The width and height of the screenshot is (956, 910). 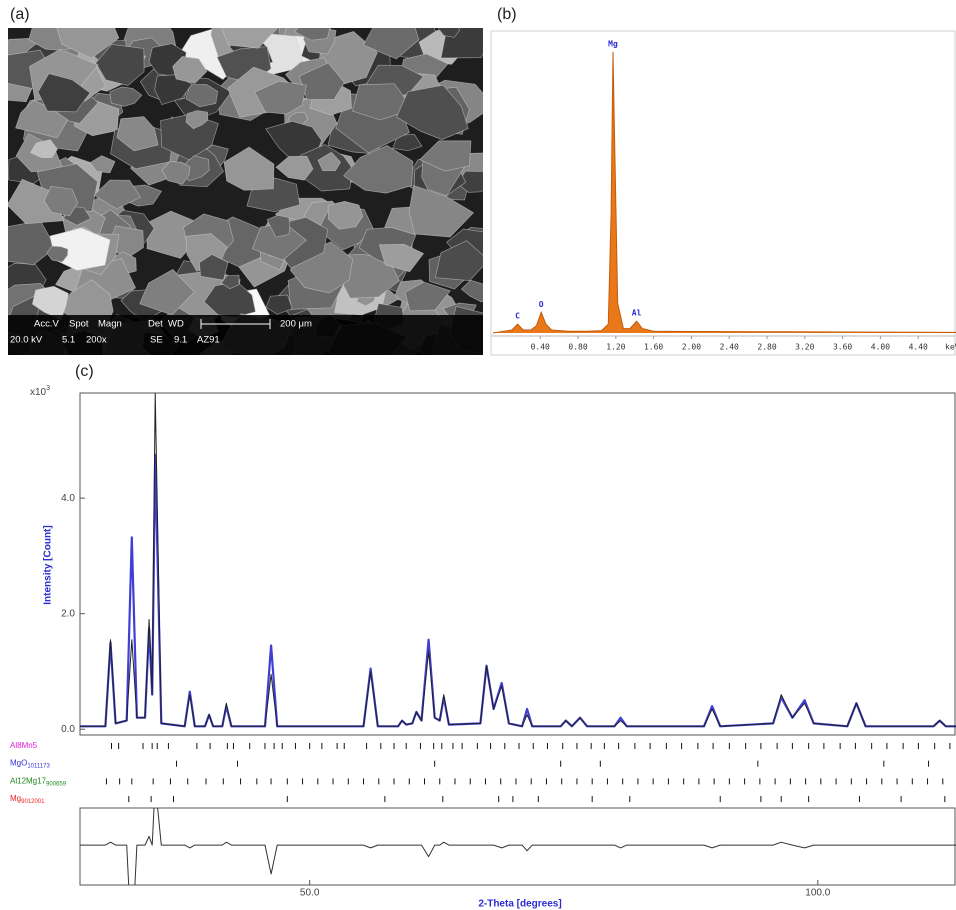 What do you see at coordinates (804, 347) in the screenshot?
I see `x-tick-label: 3.20` at bounding box center [804, 347].